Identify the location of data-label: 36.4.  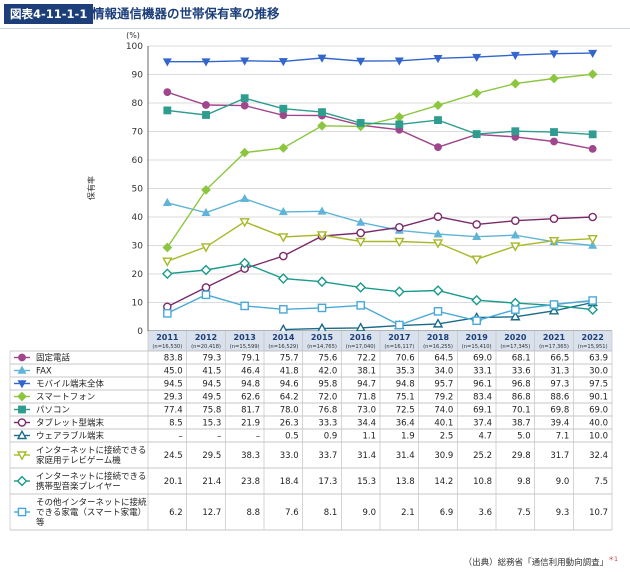
(405, 424).